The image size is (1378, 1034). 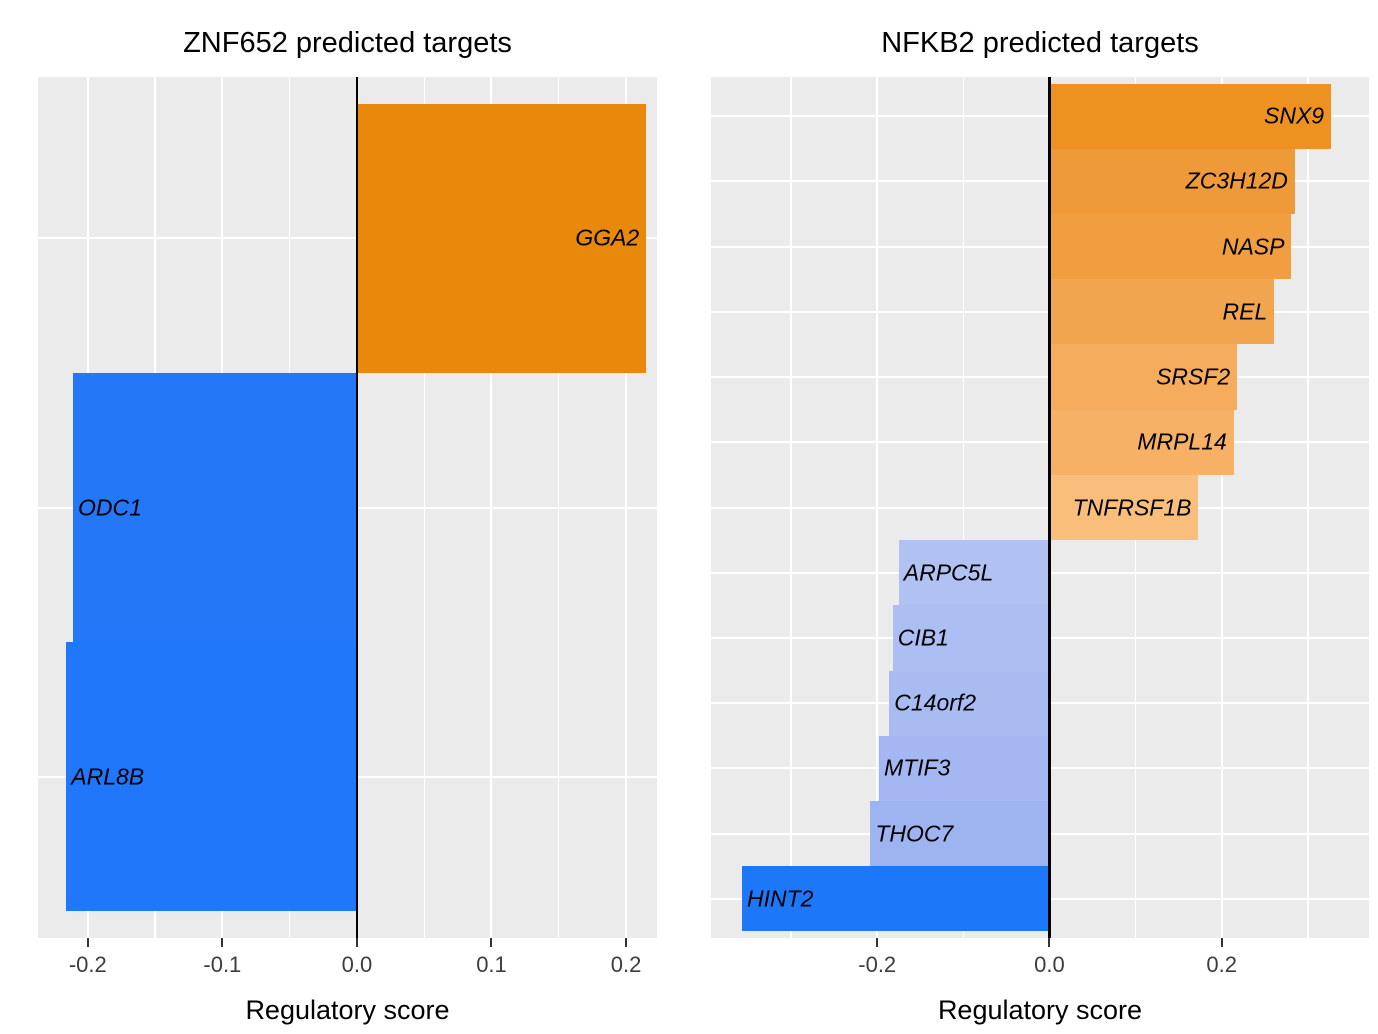 I want to click on panel-title: ZNF652 predicted targets, so click(x=347, y=43).